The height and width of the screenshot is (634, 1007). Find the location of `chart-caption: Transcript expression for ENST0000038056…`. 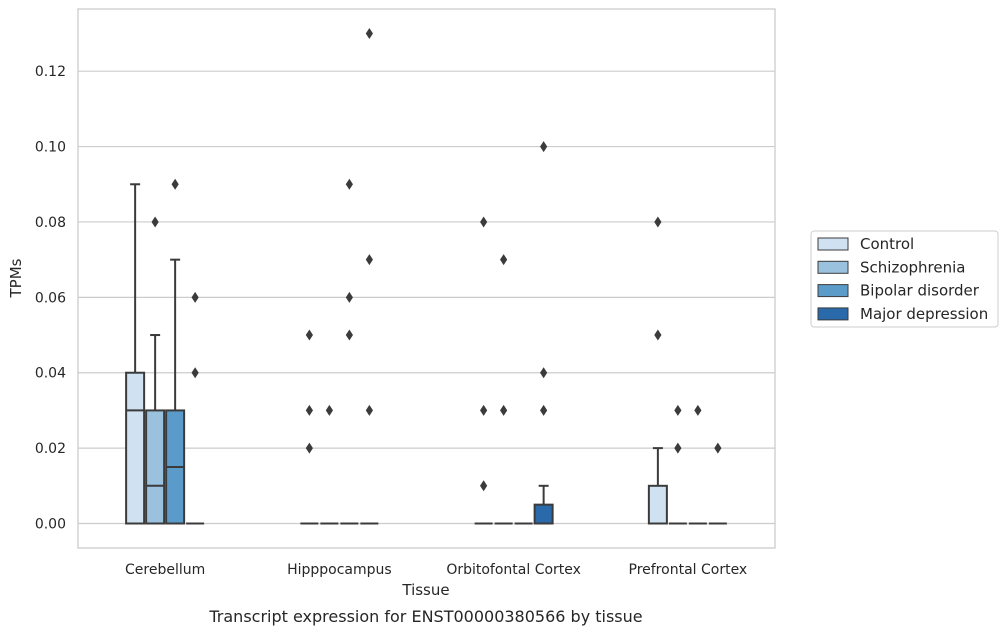

chart-caption: Transcript expression for ENST0000038056… is located at coordinates (425, 616).